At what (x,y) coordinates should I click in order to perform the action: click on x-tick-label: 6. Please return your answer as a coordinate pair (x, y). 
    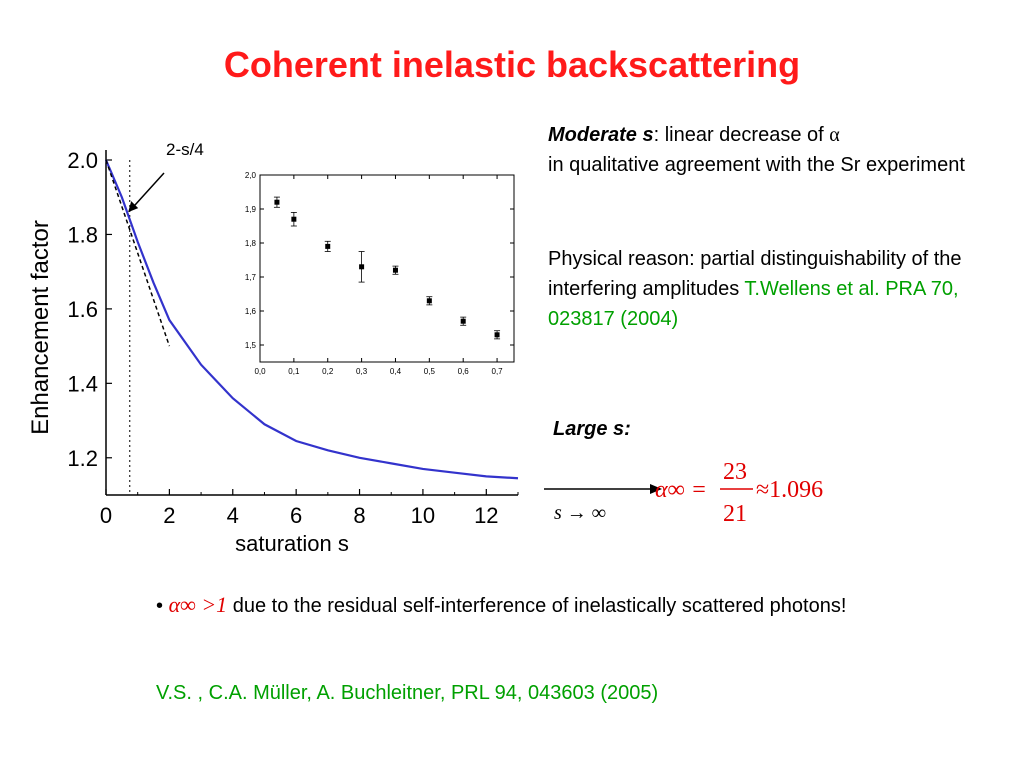
    Looking at the image, I should click on (296, 515).